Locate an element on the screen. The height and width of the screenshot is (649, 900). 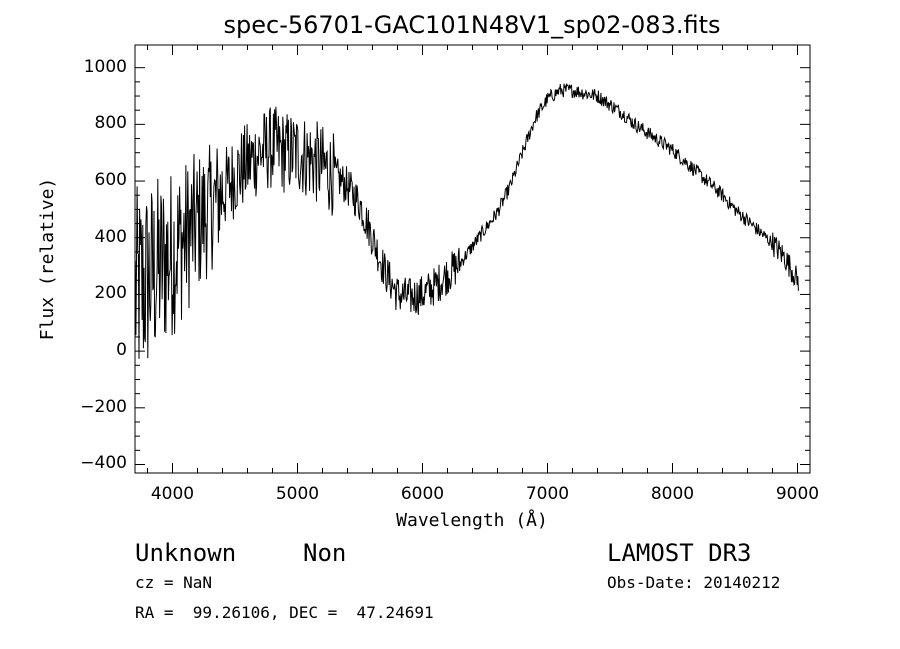
x-tick-label: 8000 is located at coordinates (672, 494).